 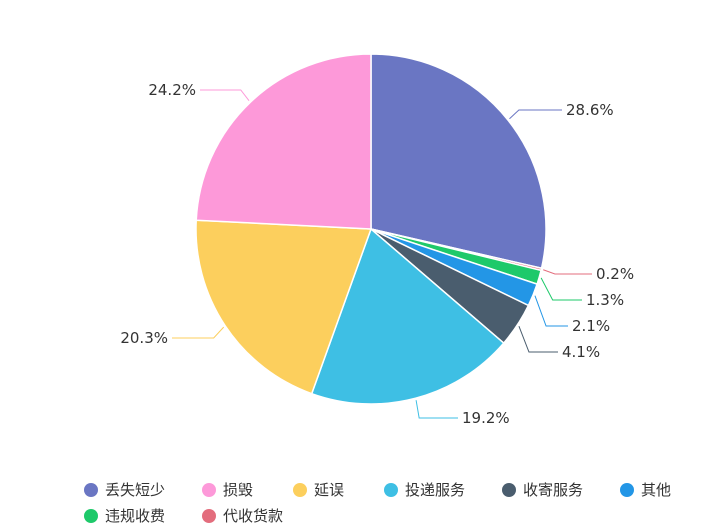 I want to click on legend-item-6: 违规收费, so click(x=124, y=516).